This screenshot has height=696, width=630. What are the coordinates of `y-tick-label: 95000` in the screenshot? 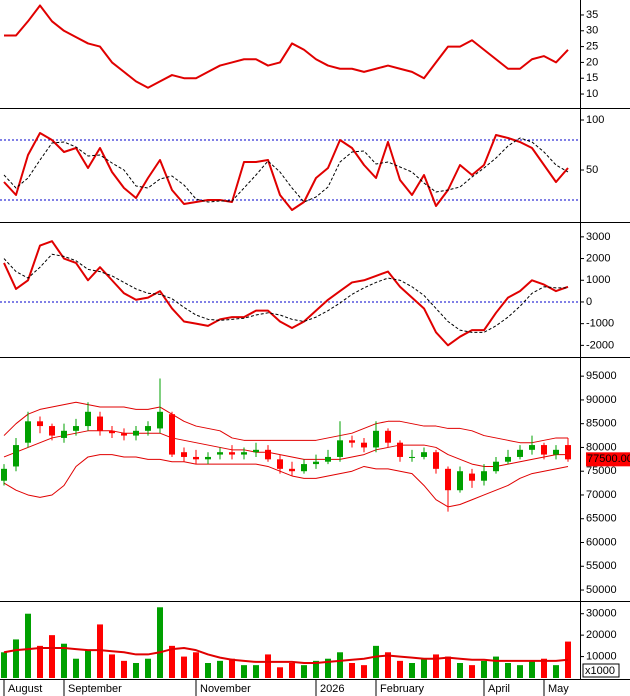 It's located at (601, 376).